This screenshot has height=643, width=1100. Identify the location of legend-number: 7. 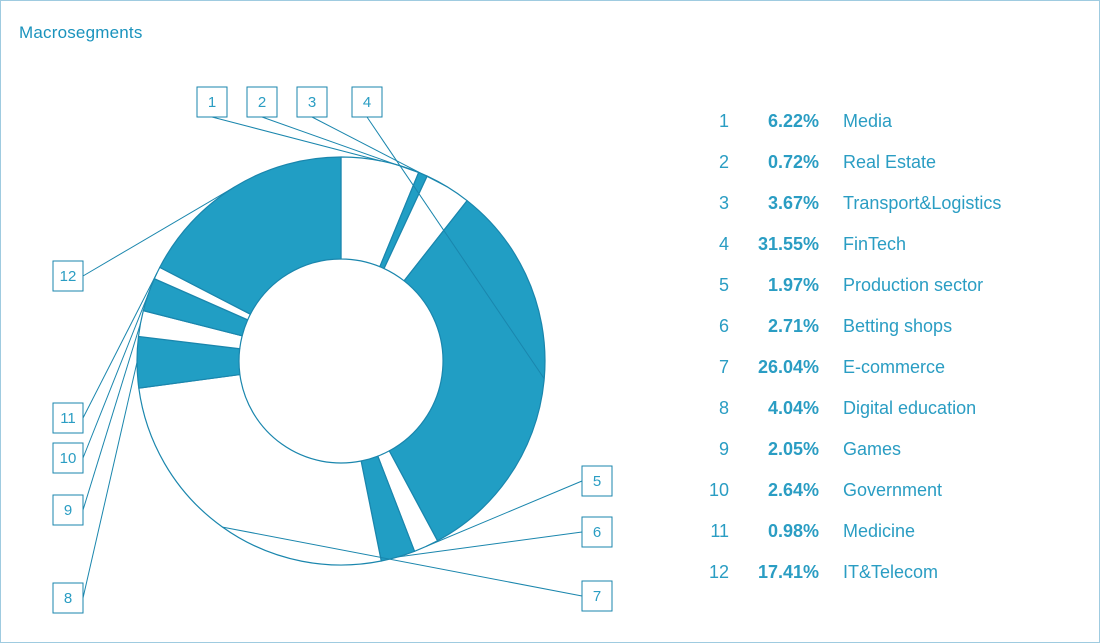
(723, 367).